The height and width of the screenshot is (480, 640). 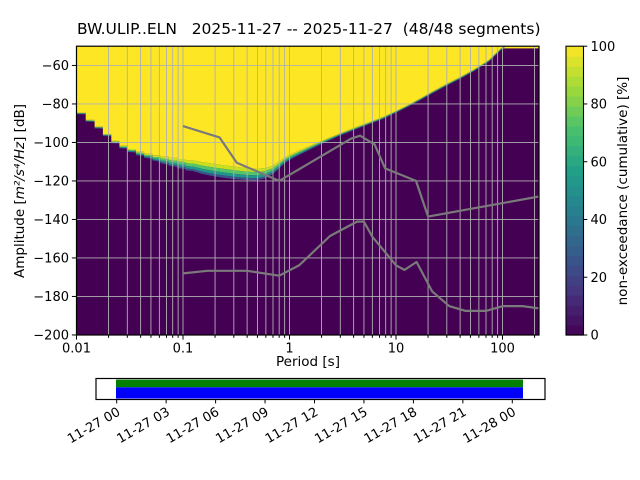 What do you see at coordinates (76, 349) in the screenshot?
I see `x-tick-label: 0.01` at bounding box center [76, 349].